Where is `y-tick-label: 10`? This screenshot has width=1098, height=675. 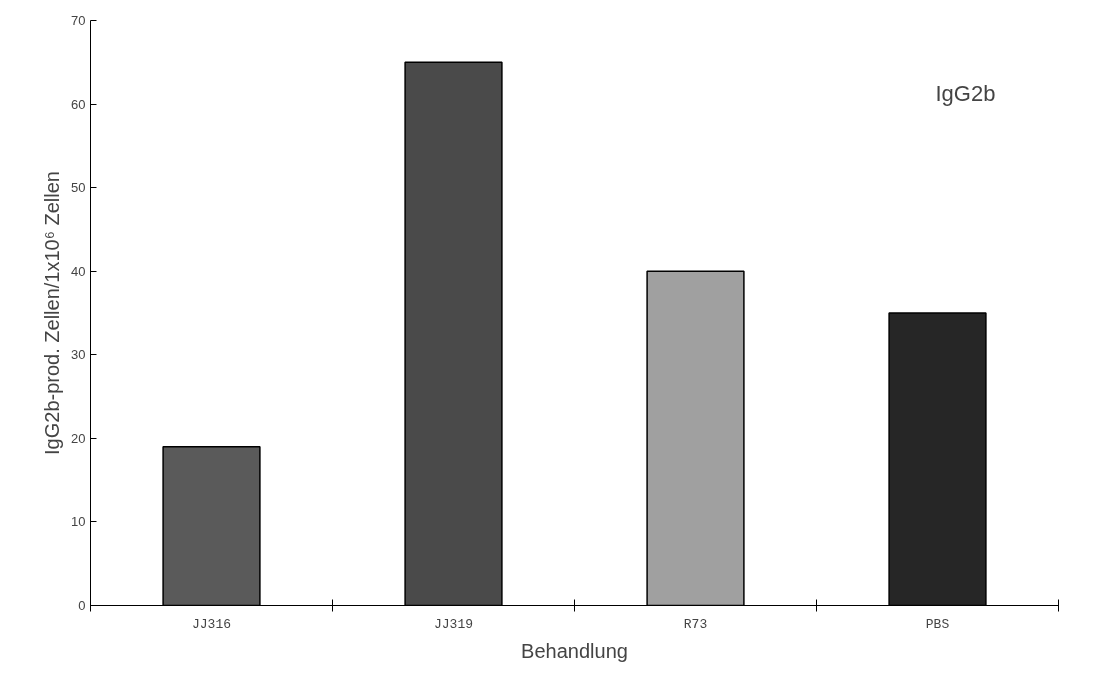
y-tick-label: 10 is located at coordinates (78, 522).